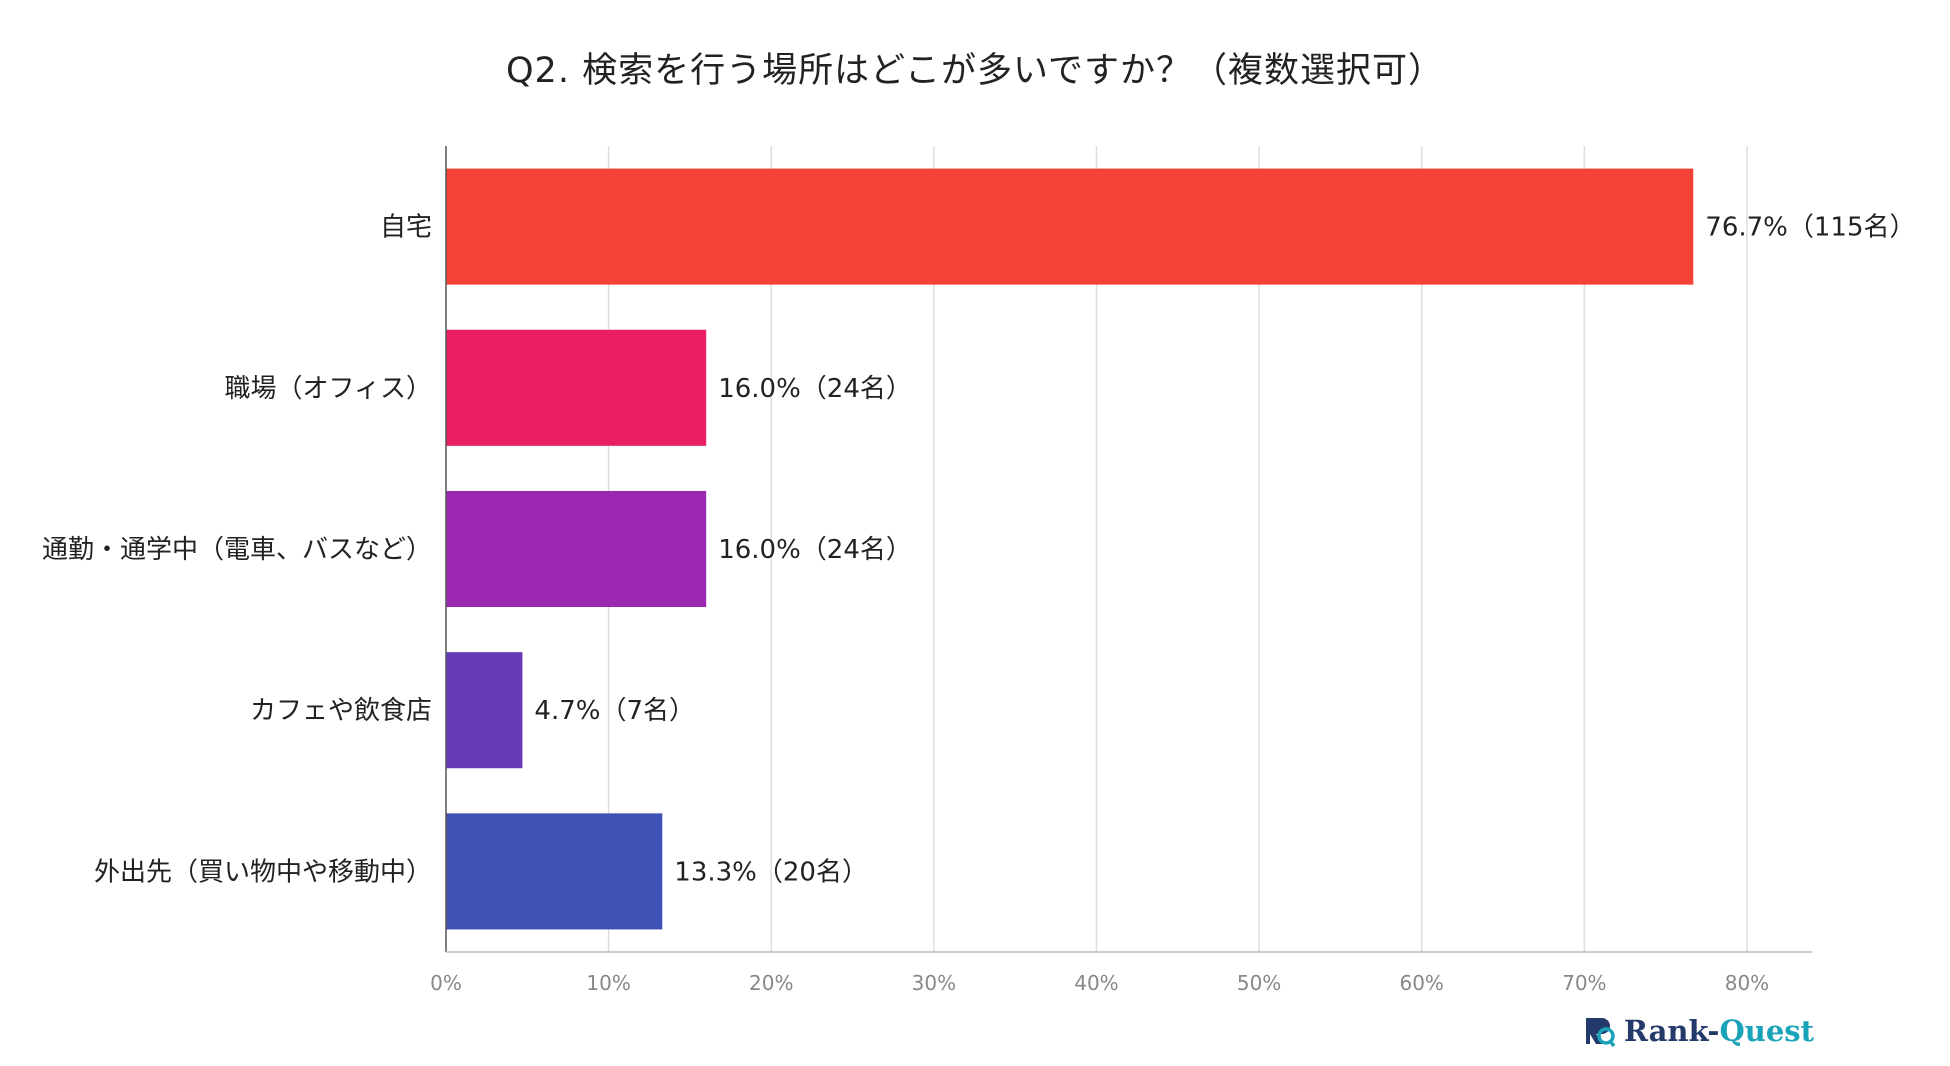 This screenshot has width=1950, height=1066. I want to click on rank-quest-logo-icon, so click(1600, 1033).